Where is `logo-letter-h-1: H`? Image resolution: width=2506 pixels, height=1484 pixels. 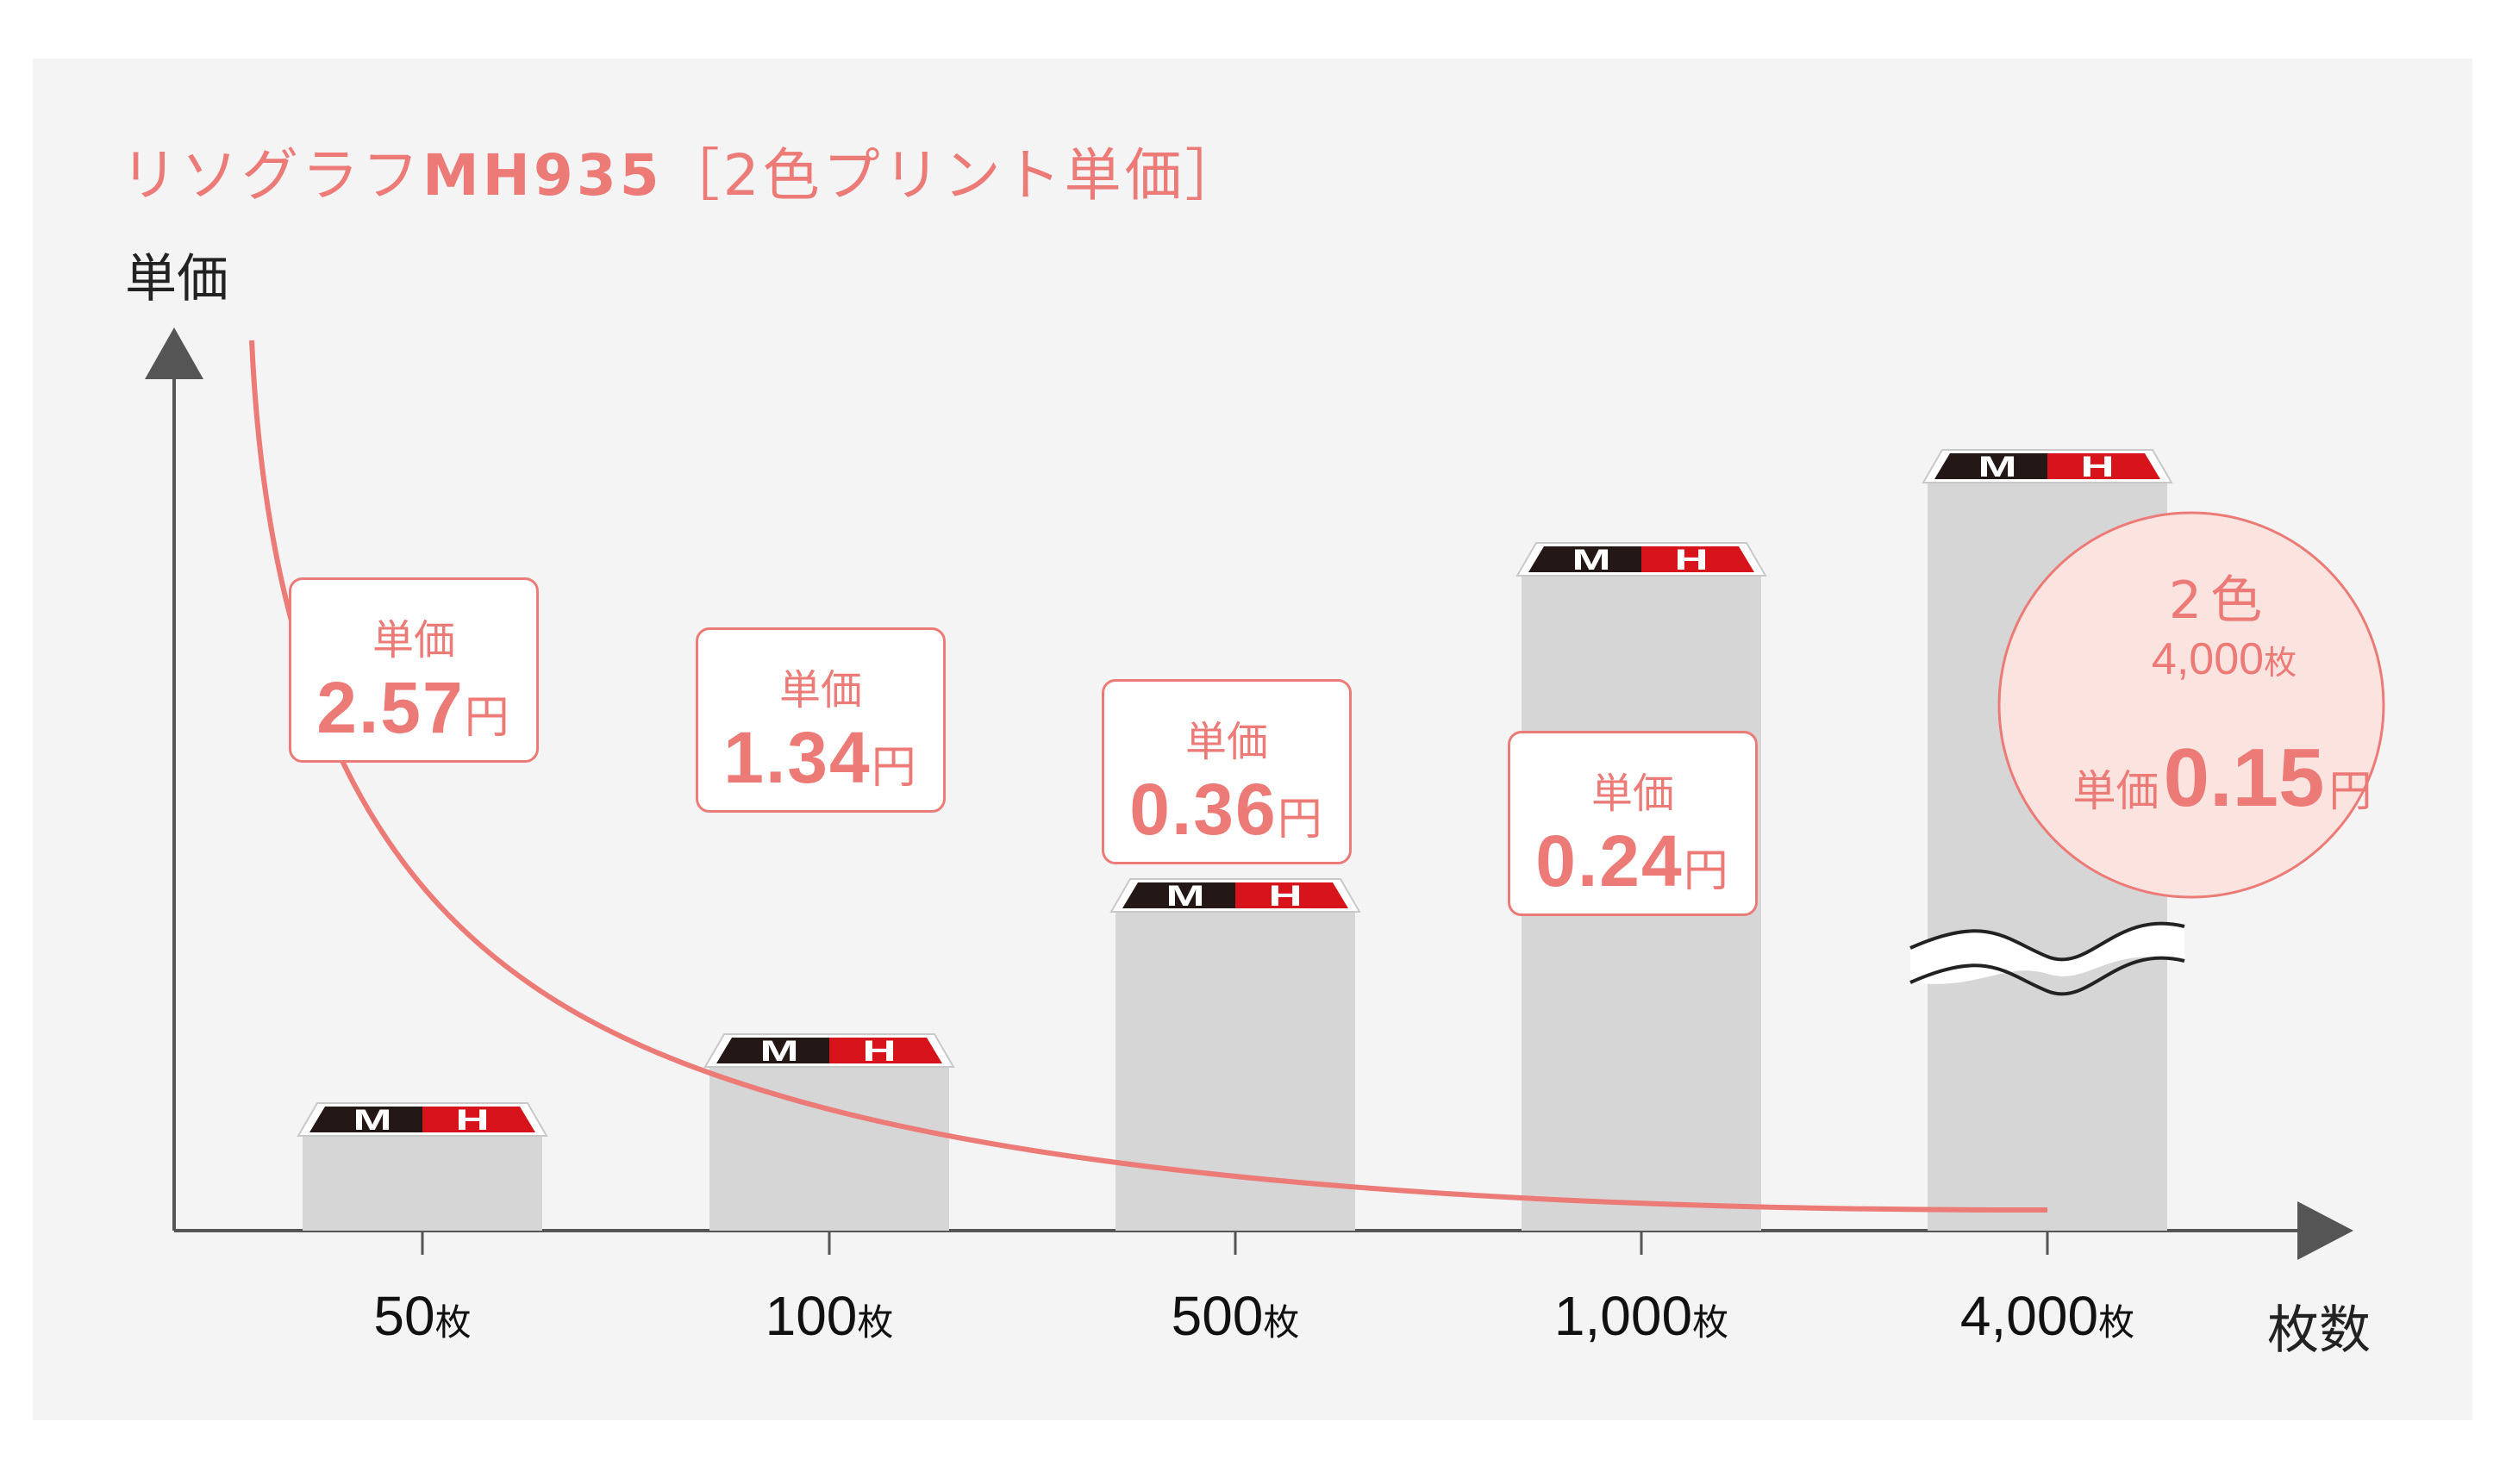
logo-letter-h-1: H is located at coordinates (879, 1050).